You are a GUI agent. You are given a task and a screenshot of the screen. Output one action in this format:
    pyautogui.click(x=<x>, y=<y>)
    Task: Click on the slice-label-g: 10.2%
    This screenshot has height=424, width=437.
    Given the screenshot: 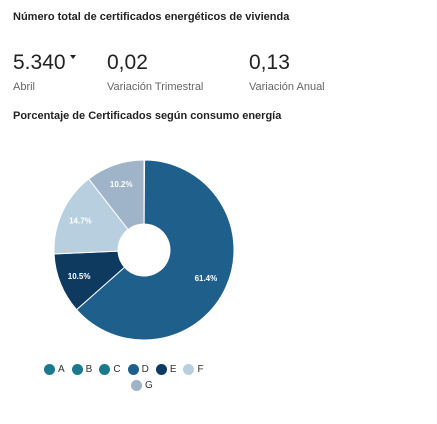 What is the action you would take?
    pyautogui.click(x=121, y=184)
    